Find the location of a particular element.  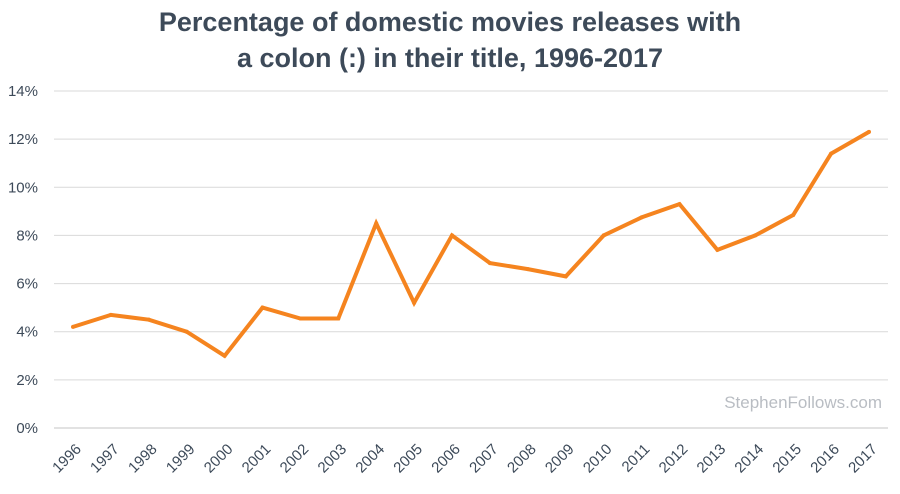

y-tick-label: 6% is located at coordinates (27, 284).